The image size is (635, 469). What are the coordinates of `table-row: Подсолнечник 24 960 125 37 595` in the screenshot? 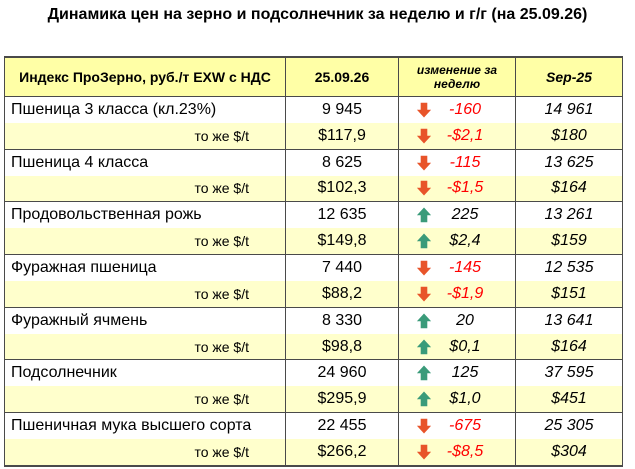 It's located at (313, 373).